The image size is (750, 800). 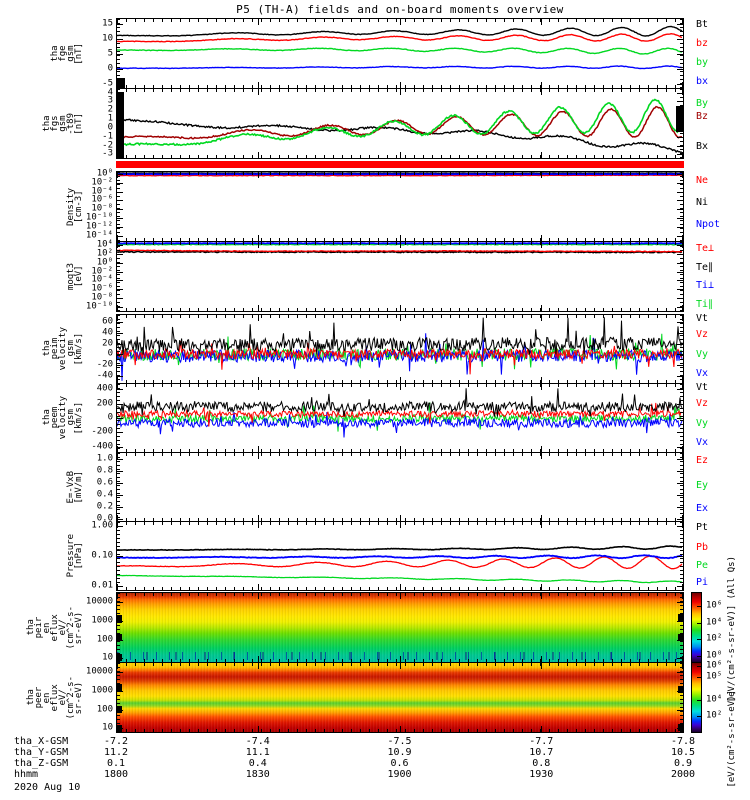 What do you see at coordinates (107, 136) in the screenshot?
I see `ytick-label: -1` at bounding box center [107, 136].